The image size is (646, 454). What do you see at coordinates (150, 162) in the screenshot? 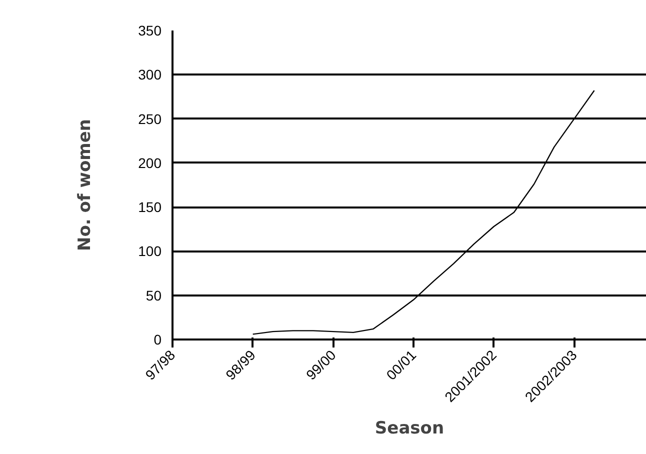
I see `y-tick-label: 200` at bounding box center [150, 162].